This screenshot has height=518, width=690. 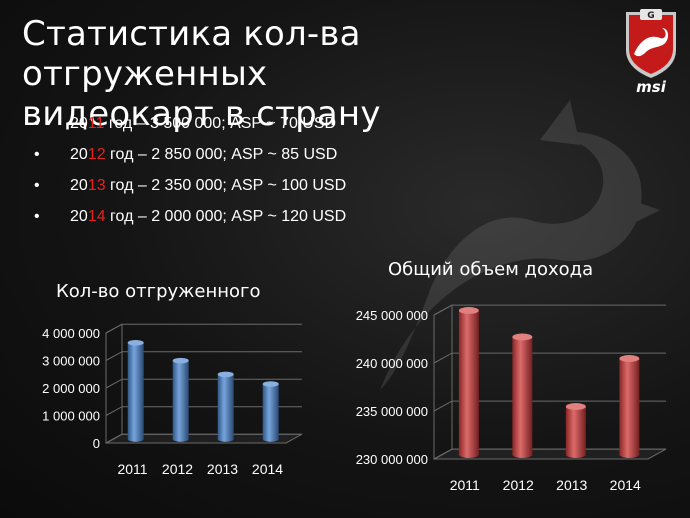 What do you see at coordinates (190, 129) in the screenshot?
I see `bullet-item-2011: 2011 год – 3 500 000; ASP ~ 70 USD` at bounding box center [190, 129].